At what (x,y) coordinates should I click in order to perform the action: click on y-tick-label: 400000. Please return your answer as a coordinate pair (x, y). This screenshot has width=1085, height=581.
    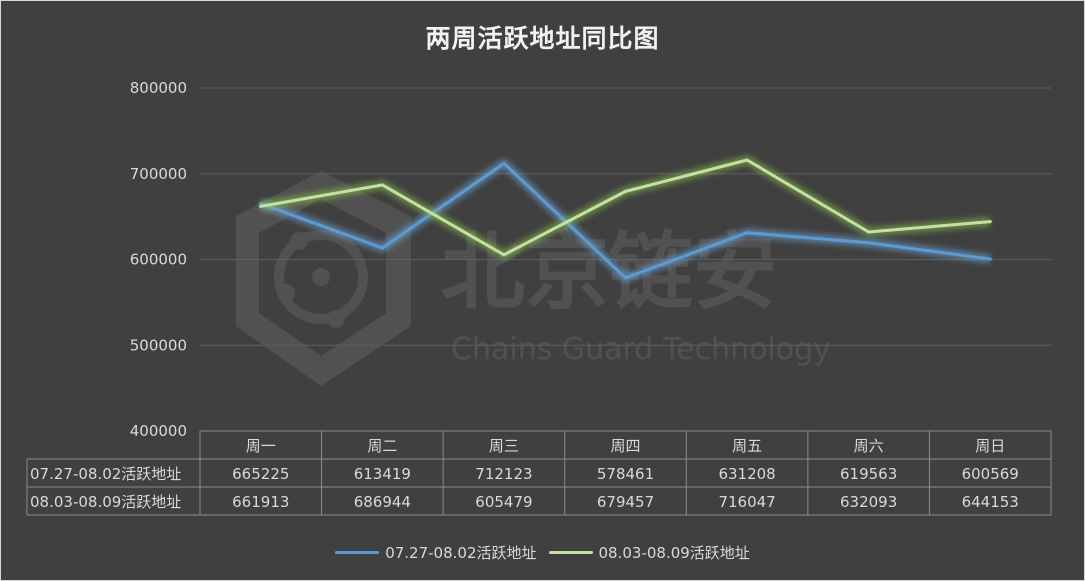
    Looking at the image, I should click on (158, 431).